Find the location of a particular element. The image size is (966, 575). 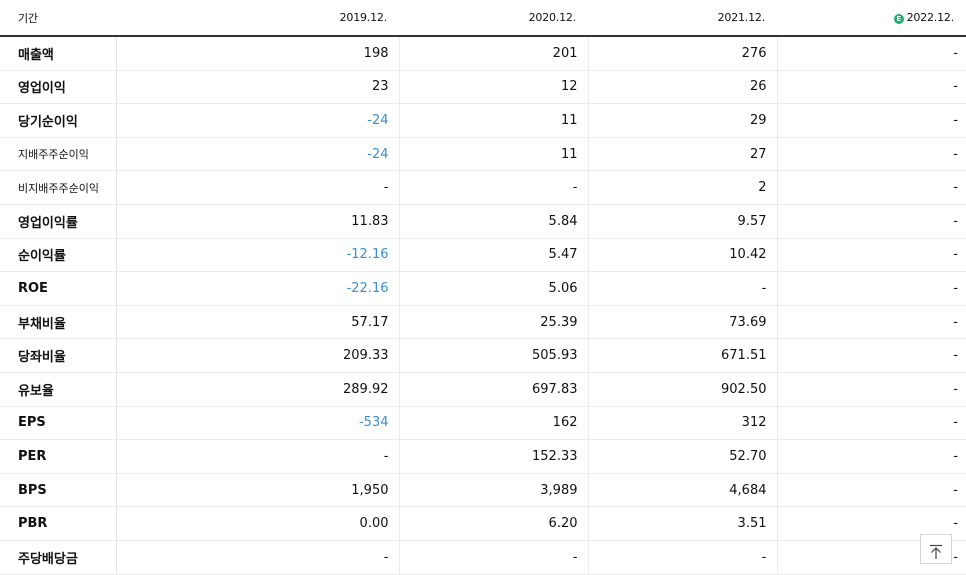

table-row: 순이익률 -12.16 5.47 10.42- is located at coordinates (483, 255).